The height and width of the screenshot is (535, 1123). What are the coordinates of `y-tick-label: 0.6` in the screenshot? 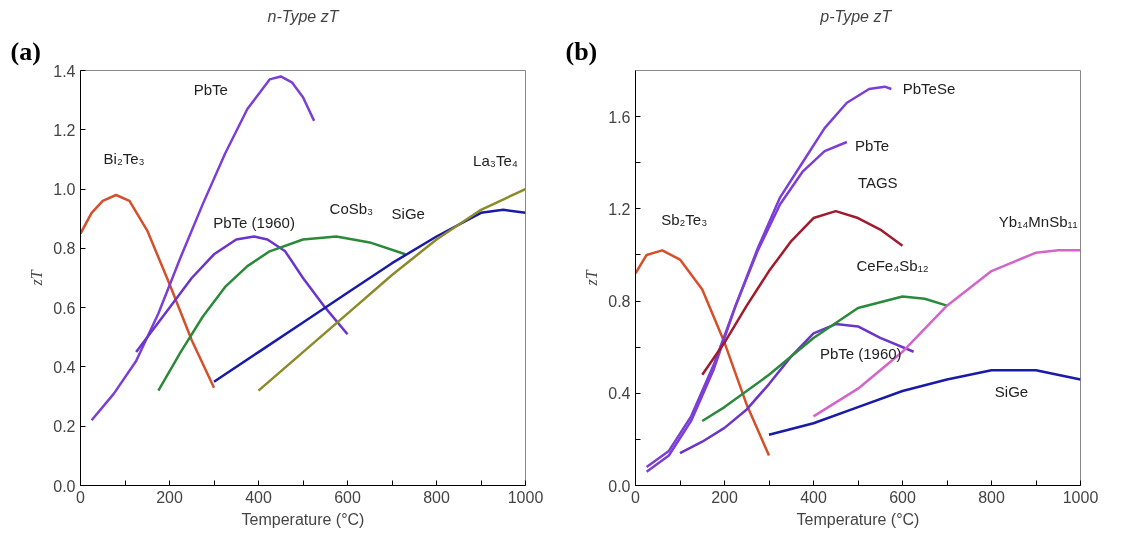 It's located at (64, 308).